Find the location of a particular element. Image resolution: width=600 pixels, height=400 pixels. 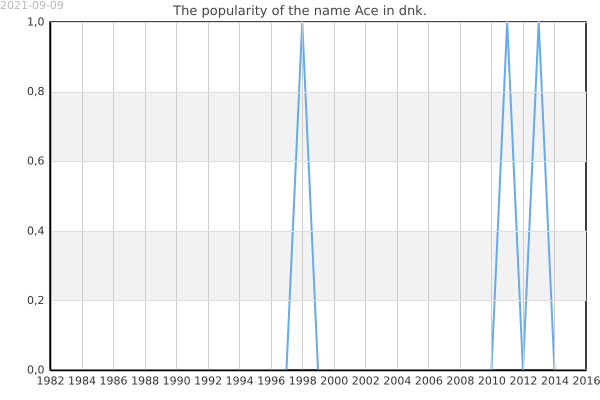

x-tick-label: 1990 is located at coordinates (176, 381).